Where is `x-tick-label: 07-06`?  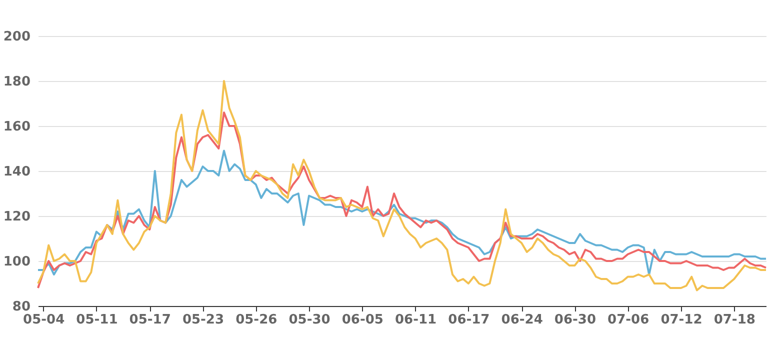 x-tick-label: 07-06 is located at coordinates (629, 320).